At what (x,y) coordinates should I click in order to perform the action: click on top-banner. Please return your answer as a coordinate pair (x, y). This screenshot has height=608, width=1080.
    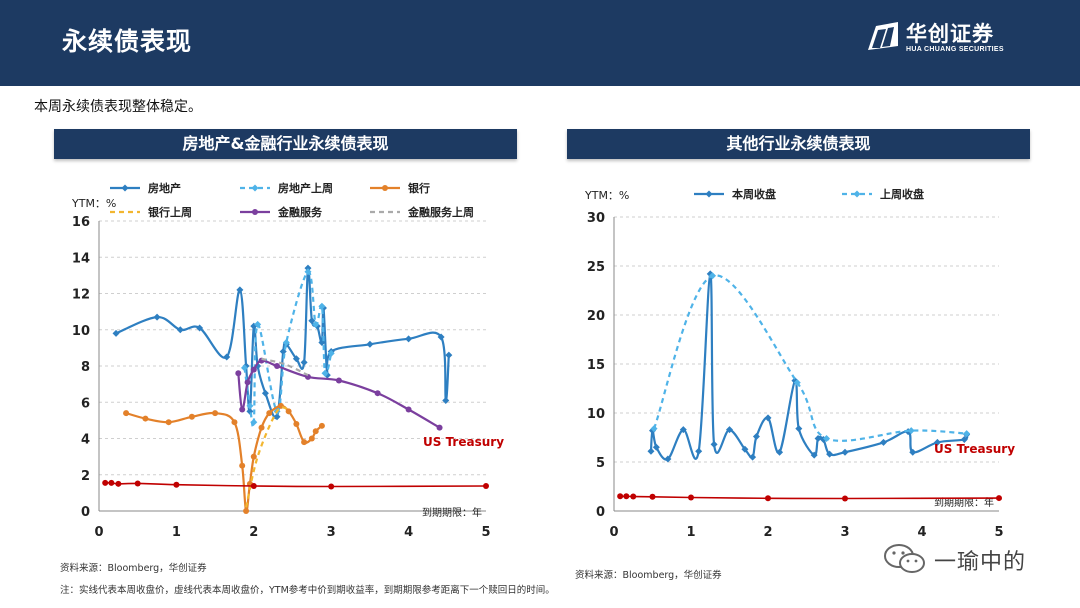
    Looking at the image, I should click on (540, 43).